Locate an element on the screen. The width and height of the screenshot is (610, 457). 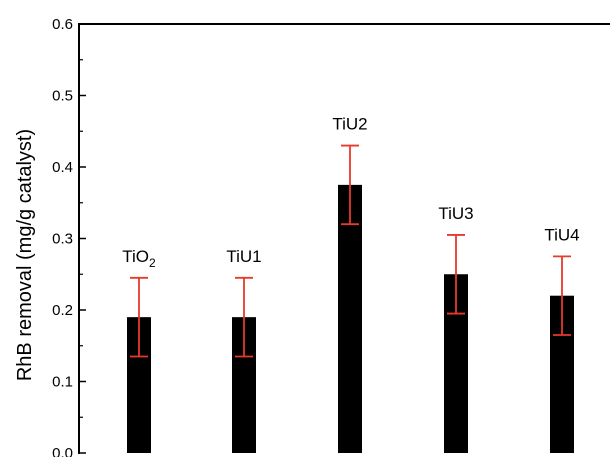
bar-category-label: TiU3 is located at coordinates (455, 213).